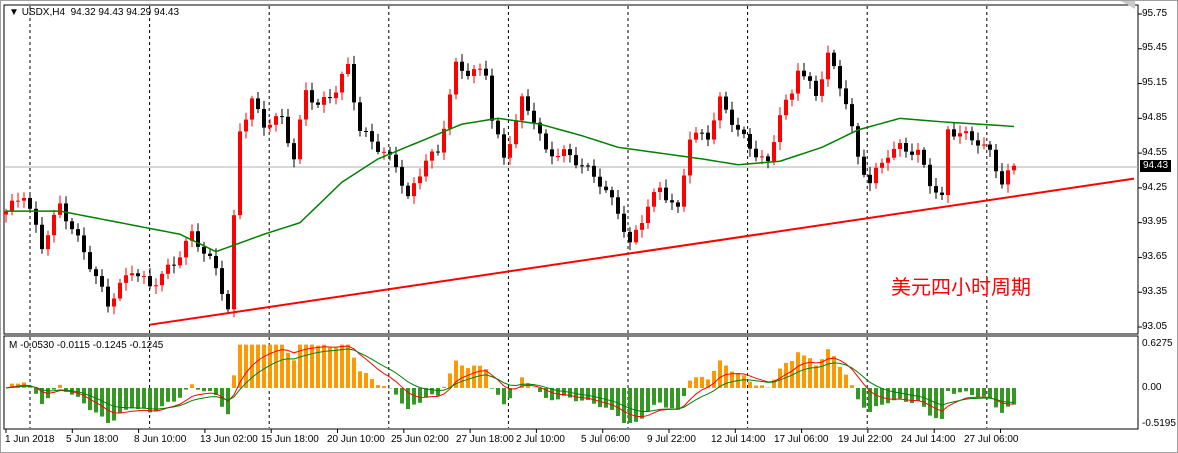 This screenshot has width=1178, height=453. What do you see at coordinates (865, 439) in the screenshot?
I see `x-tick: 19 Jul 22:00` at bounding box center [865, 439].